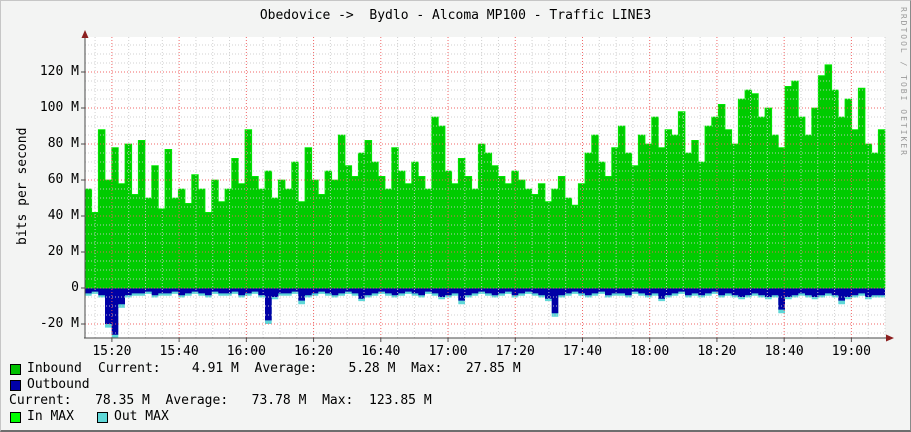 The image size is (911, 432). What do you see at coordinates (381, 351) in the screenshot?
I see `x-tick-label: 16:40` at bounding box center [381, 351].